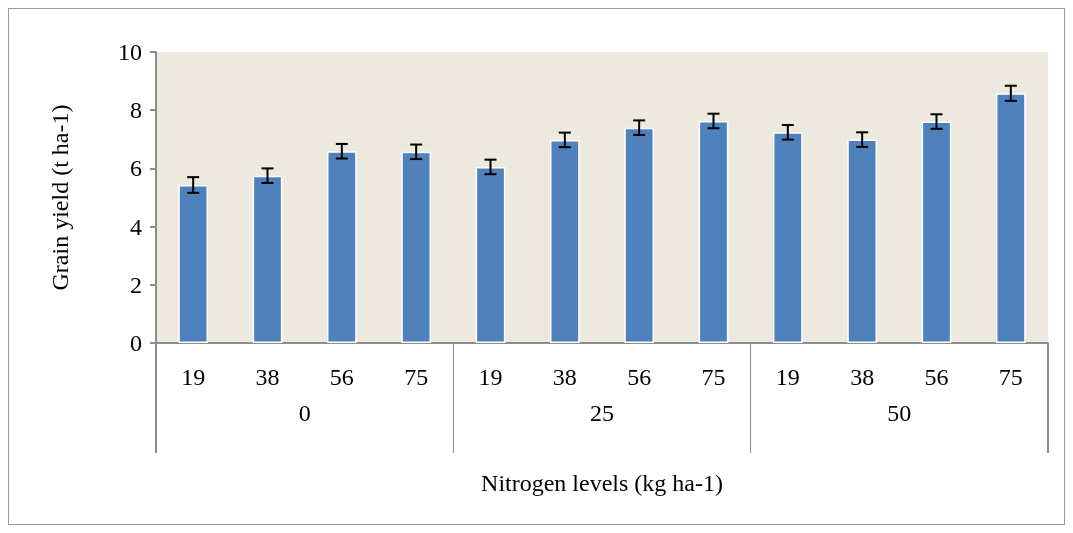  Describe the element at coordinates (60, 197) in the screenshot. I see `y-axis-title: Grain yield (t ha-1)` at that location.